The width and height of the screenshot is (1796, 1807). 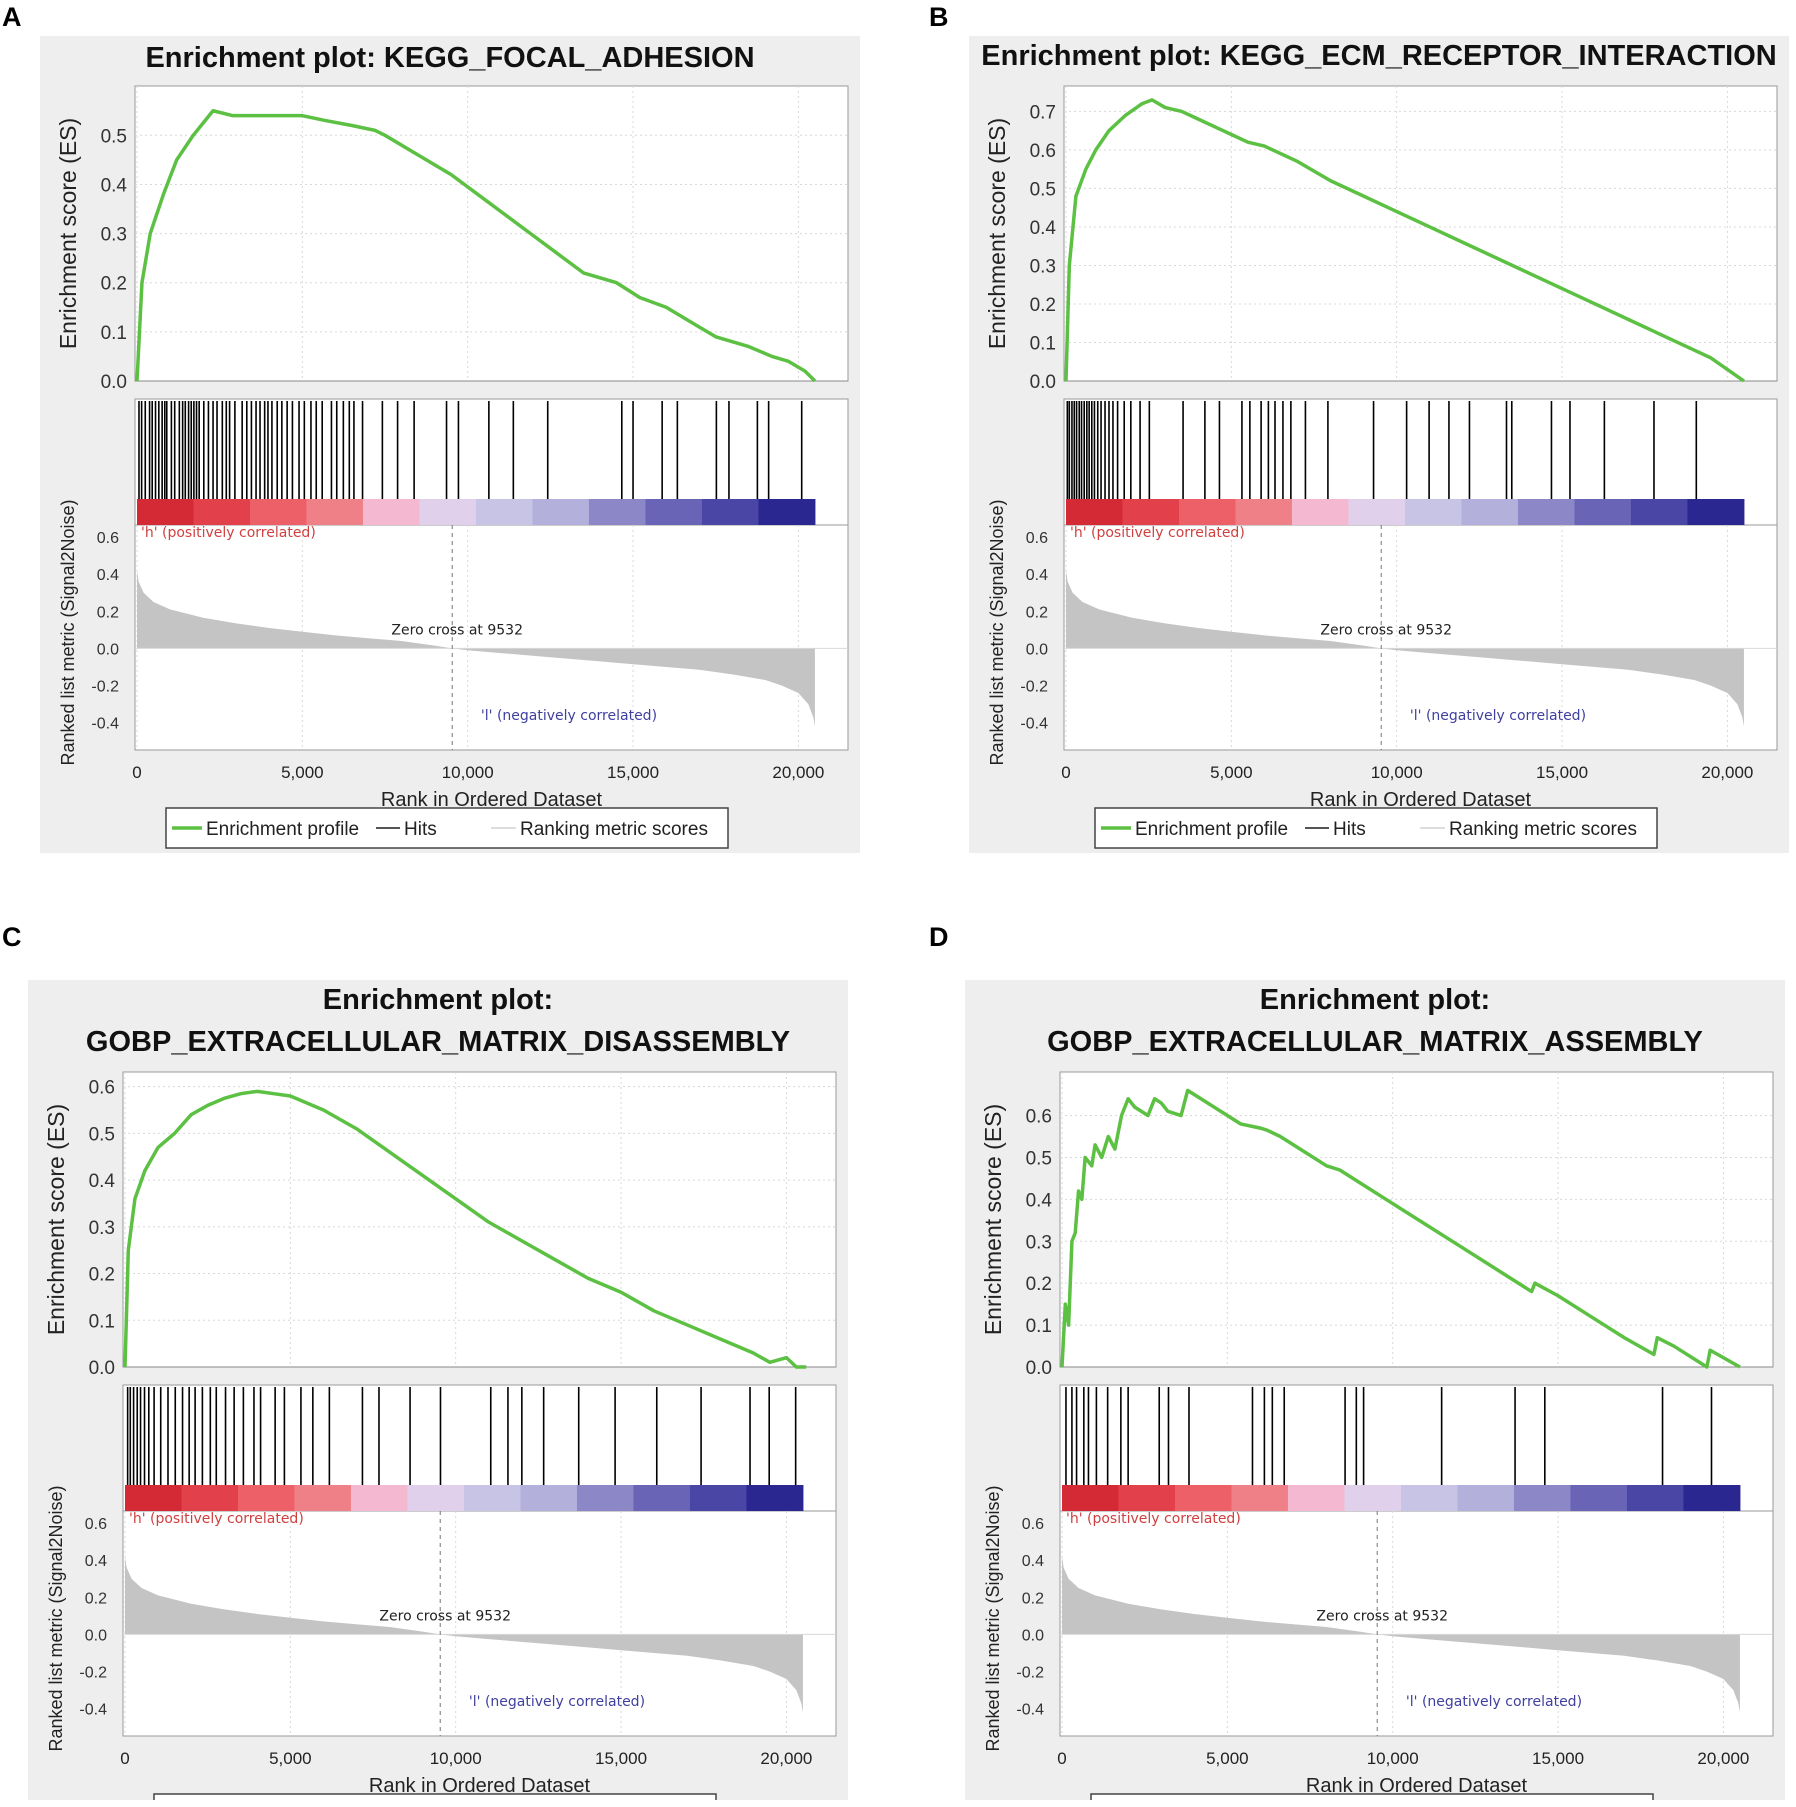 What do you see at coordinates (1043, 112) in the screenshot?
I see `es-ytick-label: 0.7` at bounding box center [1043, 112].